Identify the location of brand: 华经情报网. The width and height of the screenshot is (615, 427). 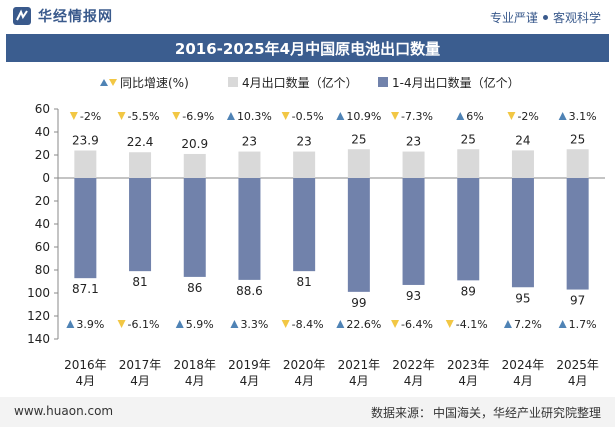
(62, 16).